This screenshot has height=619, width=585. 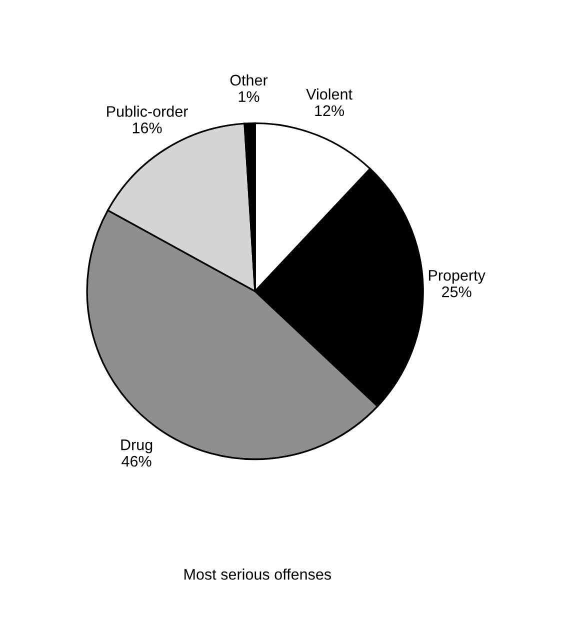 What do you see at coordinates (249, 96) in the screenshot?
I see `data-label: 1%` at bounding box center [249, 96].